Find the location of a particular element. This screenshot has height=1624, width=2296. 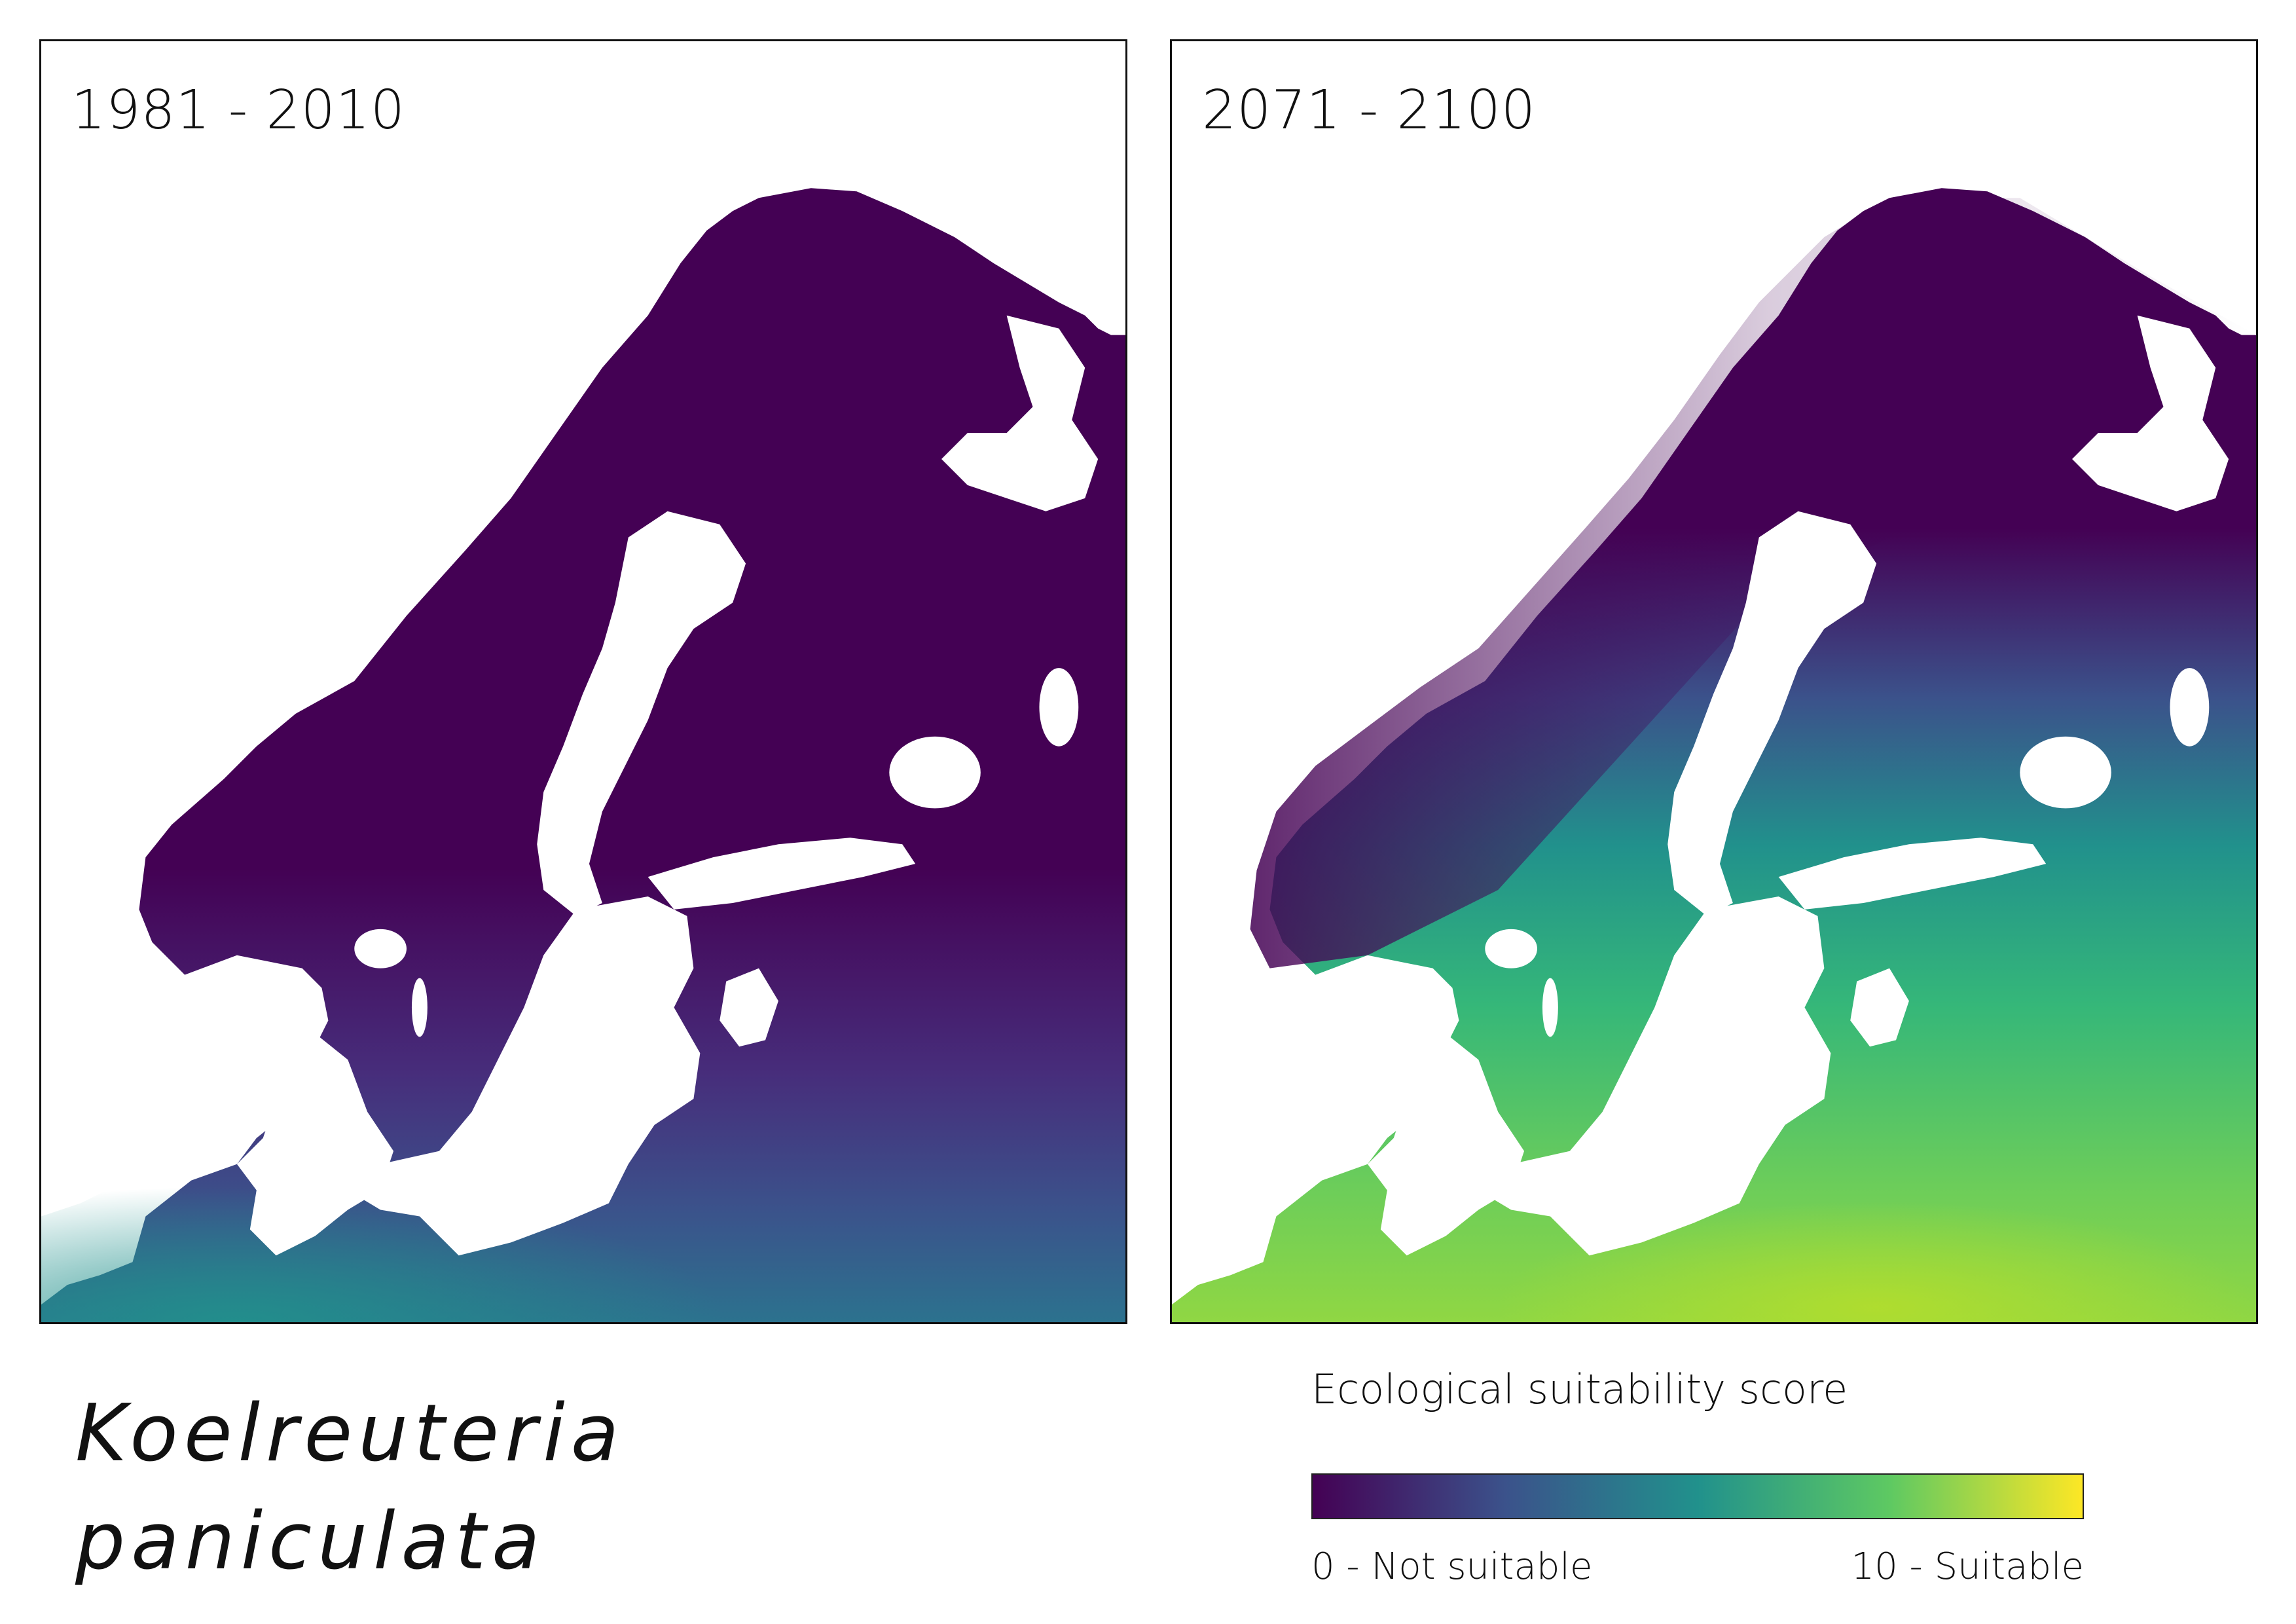

period-label-left: 1981 - 2010 is located at coordinates (238, 110).